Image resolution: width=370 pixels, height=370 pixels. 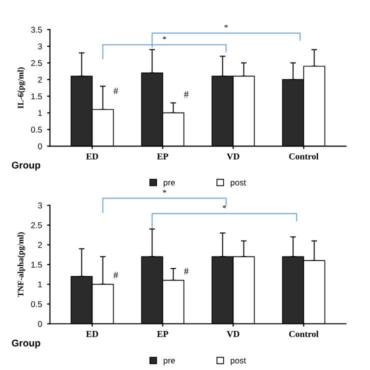 What do you see at coordinates (22, 87) in the screenshot?
I see `y-axis-title: IL-6(pg/ml)` at bounding box center [22, 87].